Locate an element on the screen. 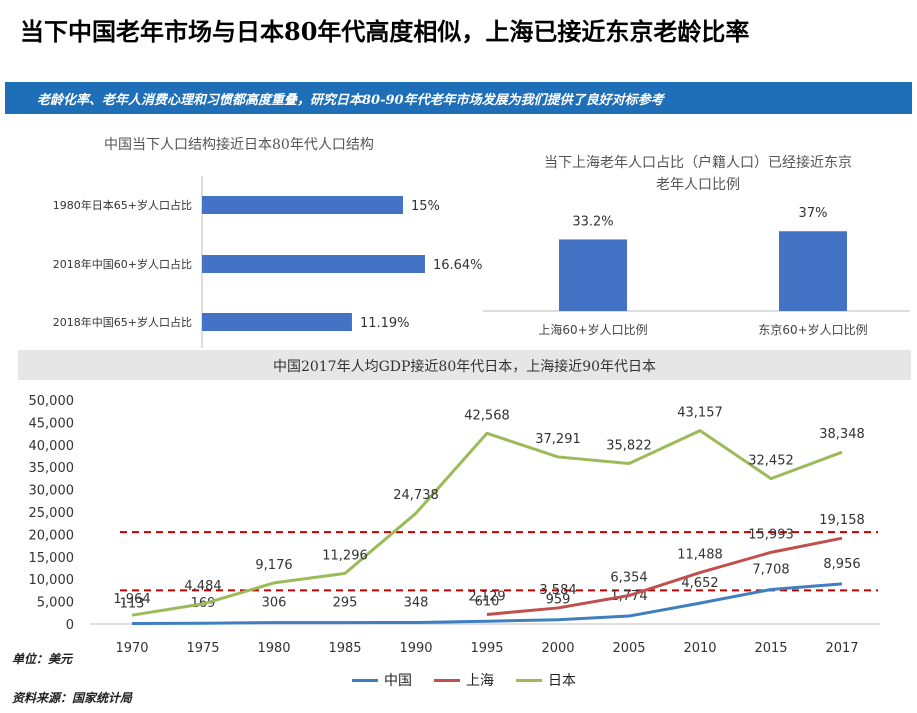 The width and height of the screenshot is (917, 713). legend-item-china: 中国 is located at coordinates (382, 680).